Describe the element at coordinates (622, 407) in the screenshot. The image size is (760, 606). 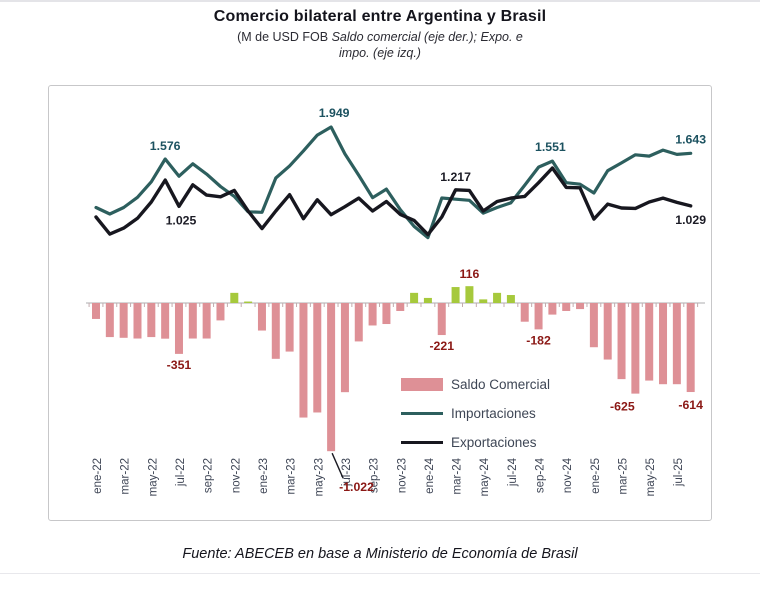
I see `data-label: -625` at that location.